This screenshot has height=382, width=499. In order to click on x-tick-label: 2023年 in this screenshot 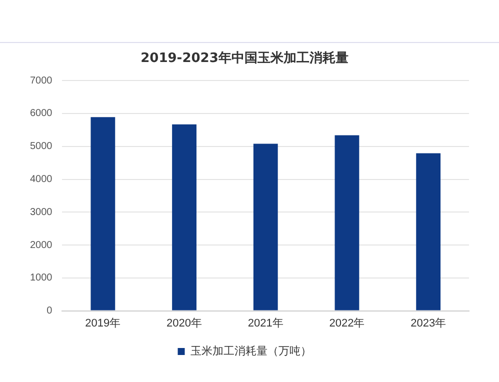, I will do `click(428, 323)`.